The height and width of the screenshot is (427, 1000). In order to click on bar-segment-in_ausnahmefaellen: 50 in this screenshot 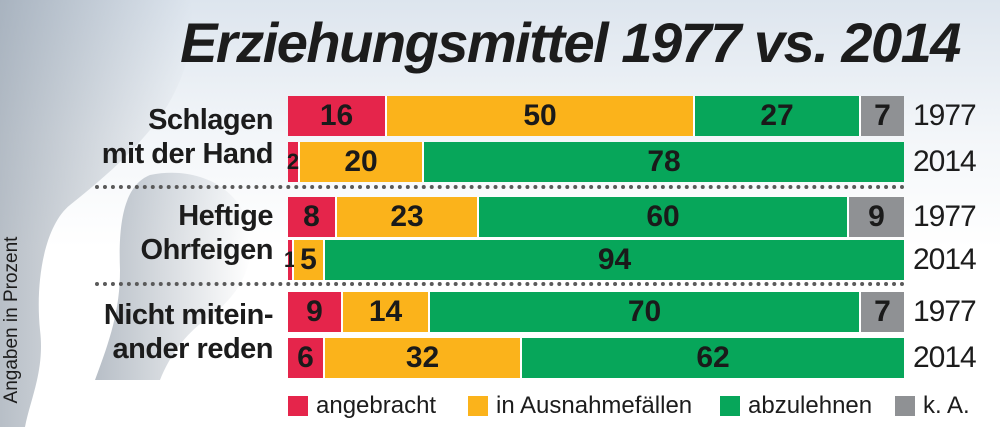, I will do `click(541, 116)`.